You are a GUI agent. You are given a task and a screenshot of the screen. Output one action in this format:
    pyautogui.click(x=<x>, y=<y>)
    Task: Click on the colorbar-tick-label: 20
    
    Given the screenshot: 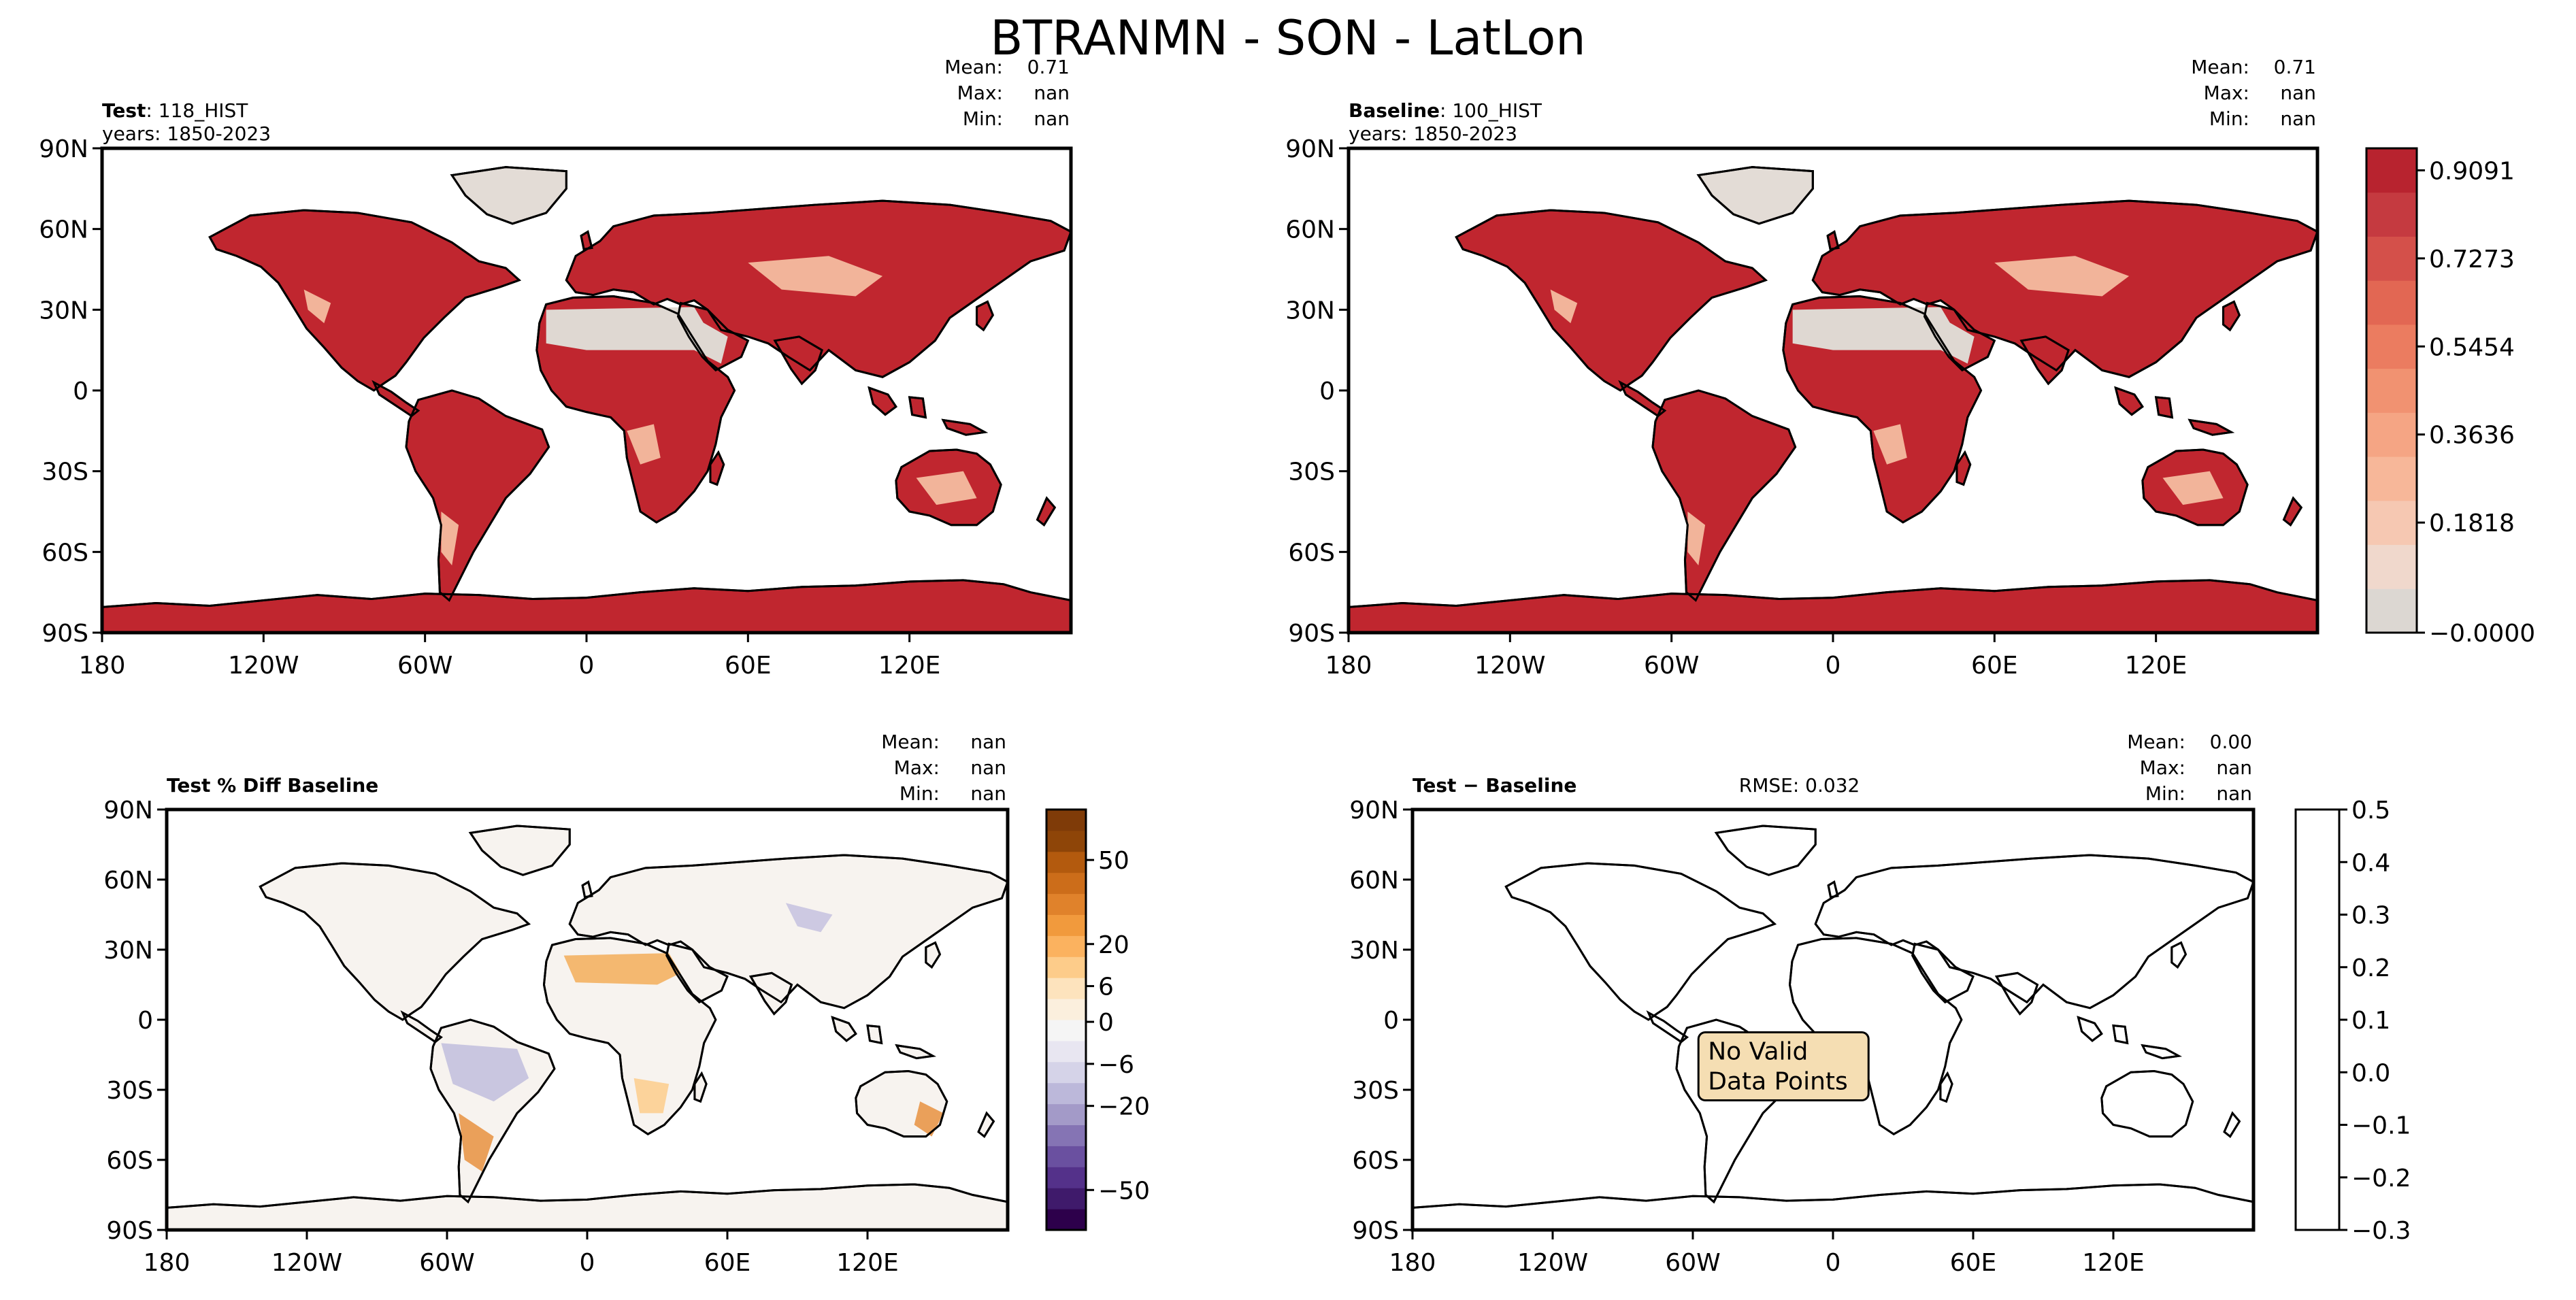 What is the action you would take?
    pyautogui.click(x=1113, y=945)
    